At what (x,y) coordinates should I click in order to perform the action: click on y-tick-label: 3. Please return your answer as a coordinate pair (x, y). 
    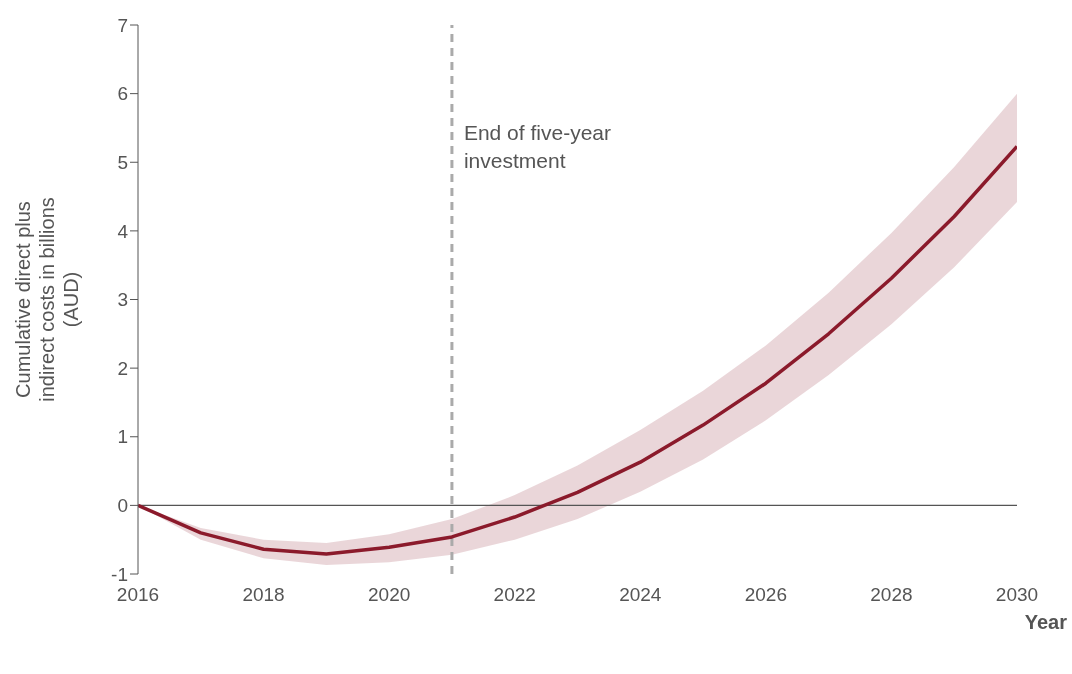
    Looking at the image, I should click on (122, 300).